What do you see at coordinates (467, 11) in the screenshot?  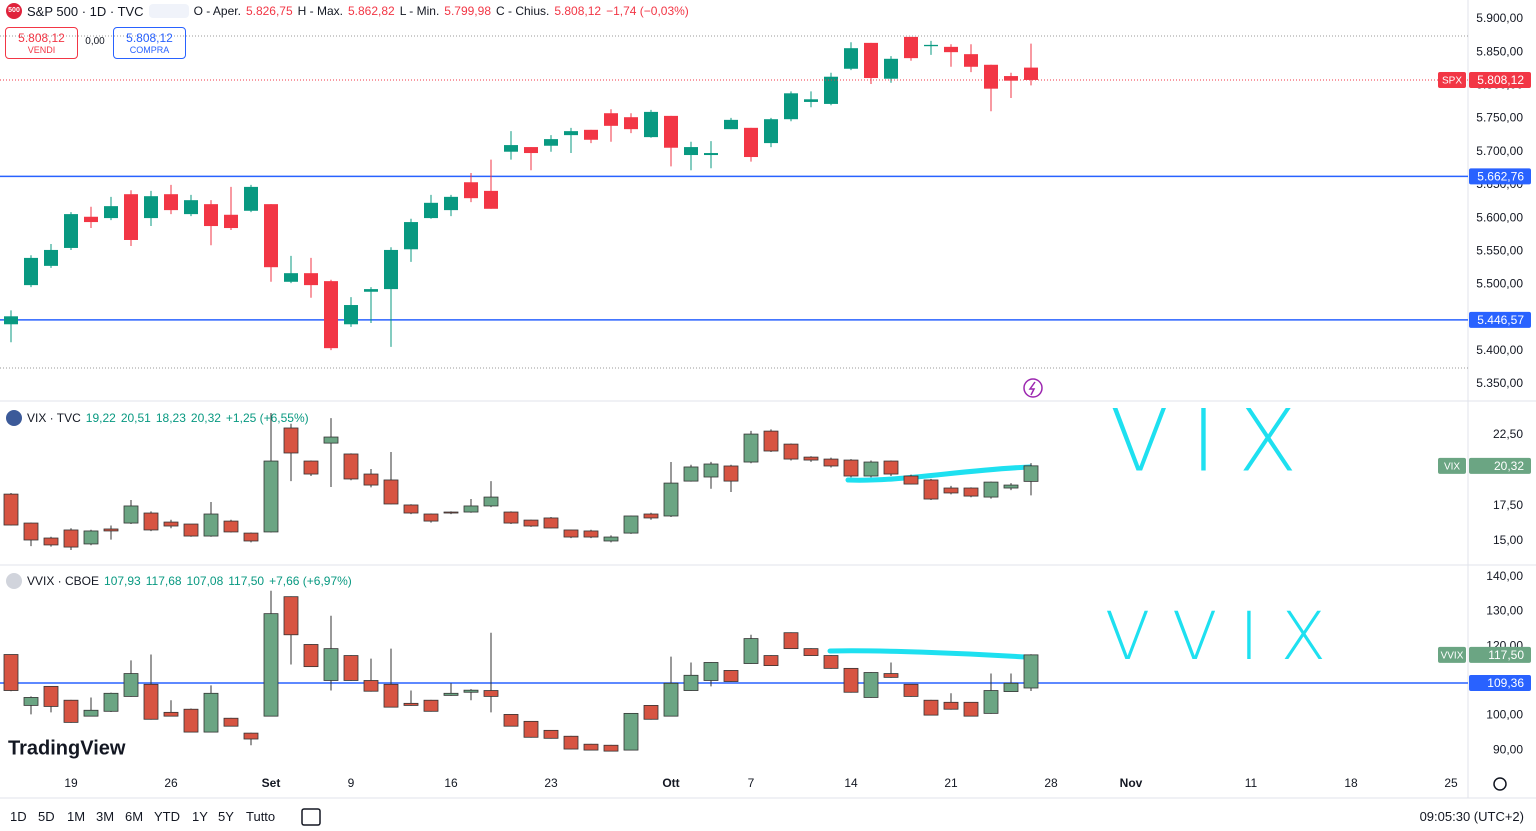 I see `legend-value: 5.799,98` at bounding box center [467, 11].